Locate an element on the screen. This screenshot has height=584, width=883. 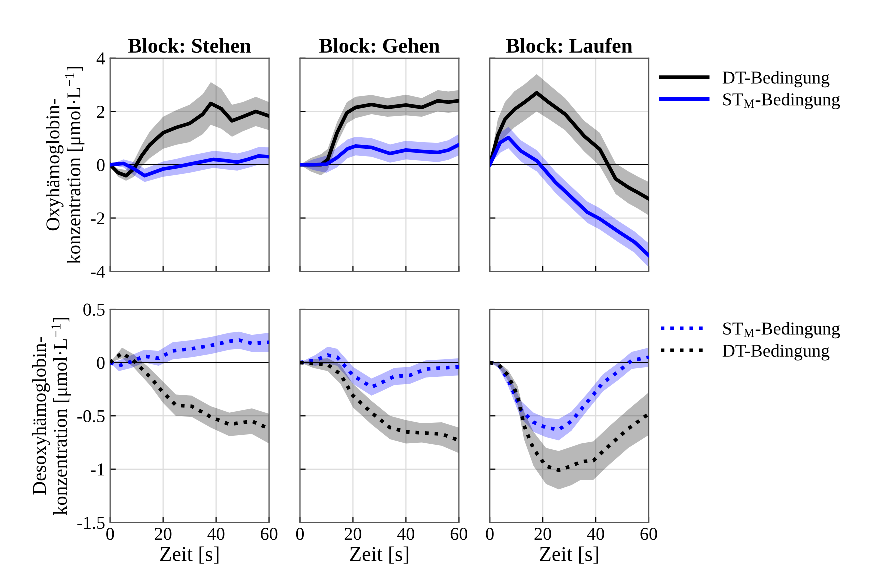
y-tick-label: 0.5 is located at coordinates (94, 310).